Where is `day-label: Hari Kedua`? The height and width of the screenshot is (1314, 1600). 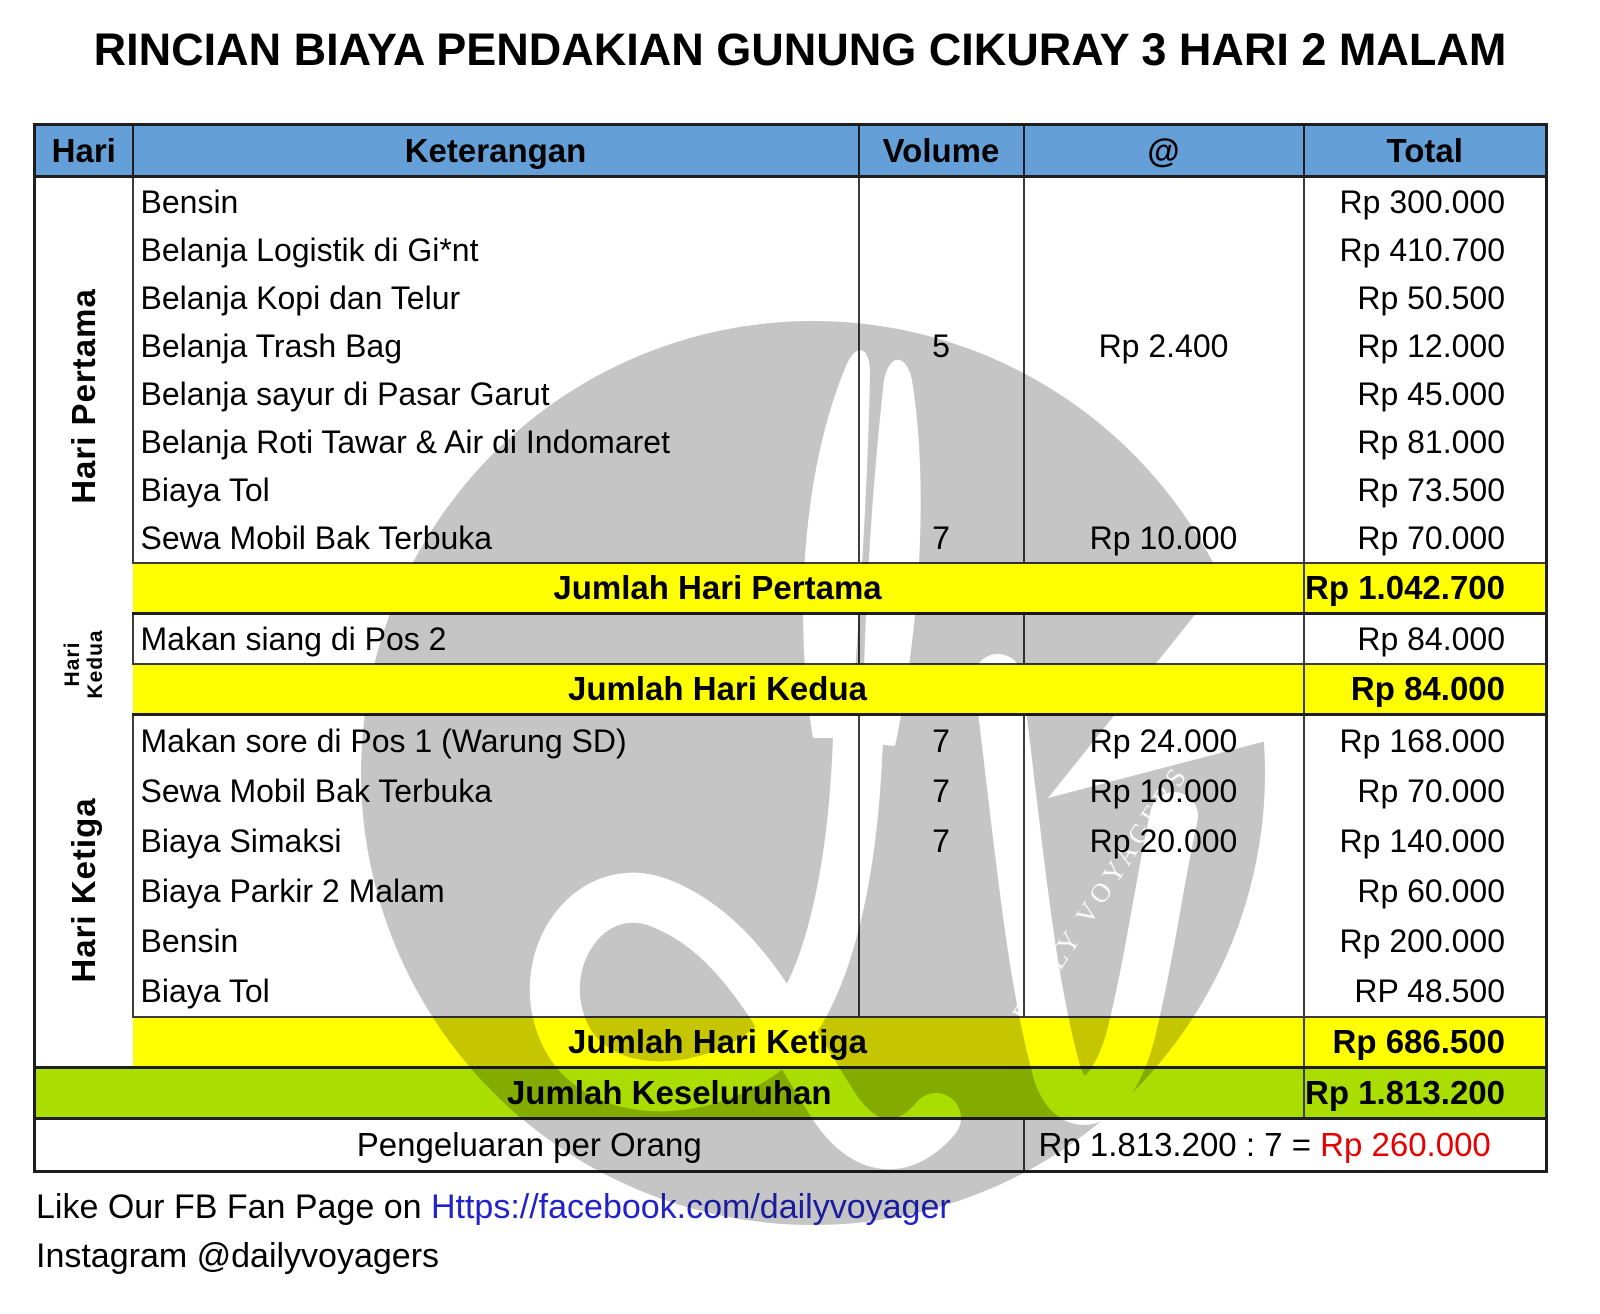
day-label: Hari Kedua is located at coordinates (83, 664).